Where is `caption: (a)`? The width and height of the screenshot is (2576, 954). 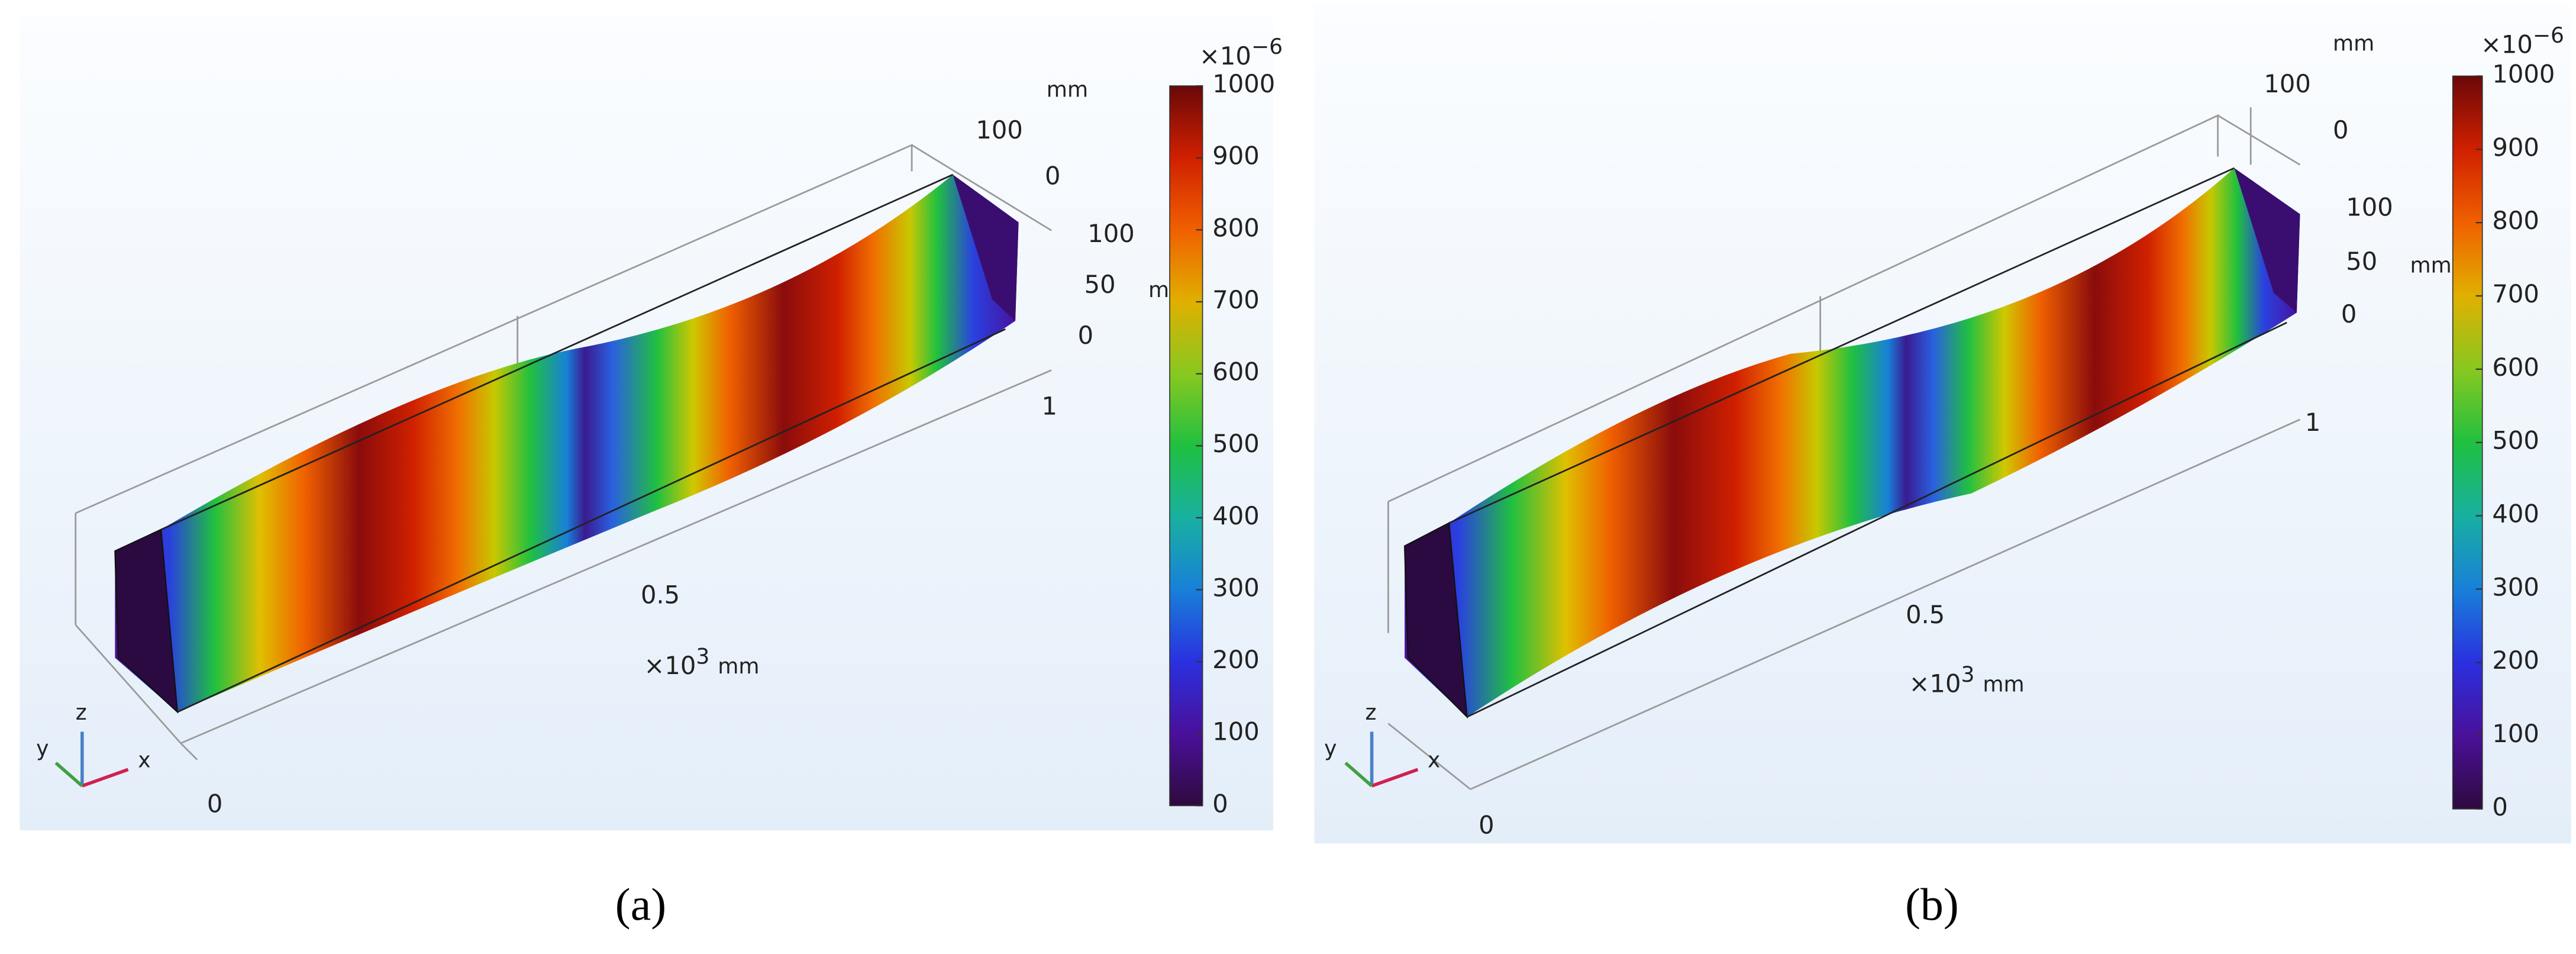
caption: (a) is located at coordinates (640, 904).